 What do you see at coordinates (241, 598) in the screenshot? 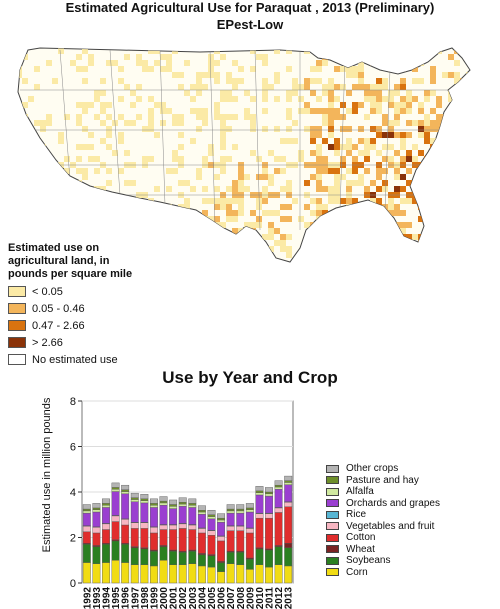
I see `x-tick-label: 2008` at bounding box center [241, 598].